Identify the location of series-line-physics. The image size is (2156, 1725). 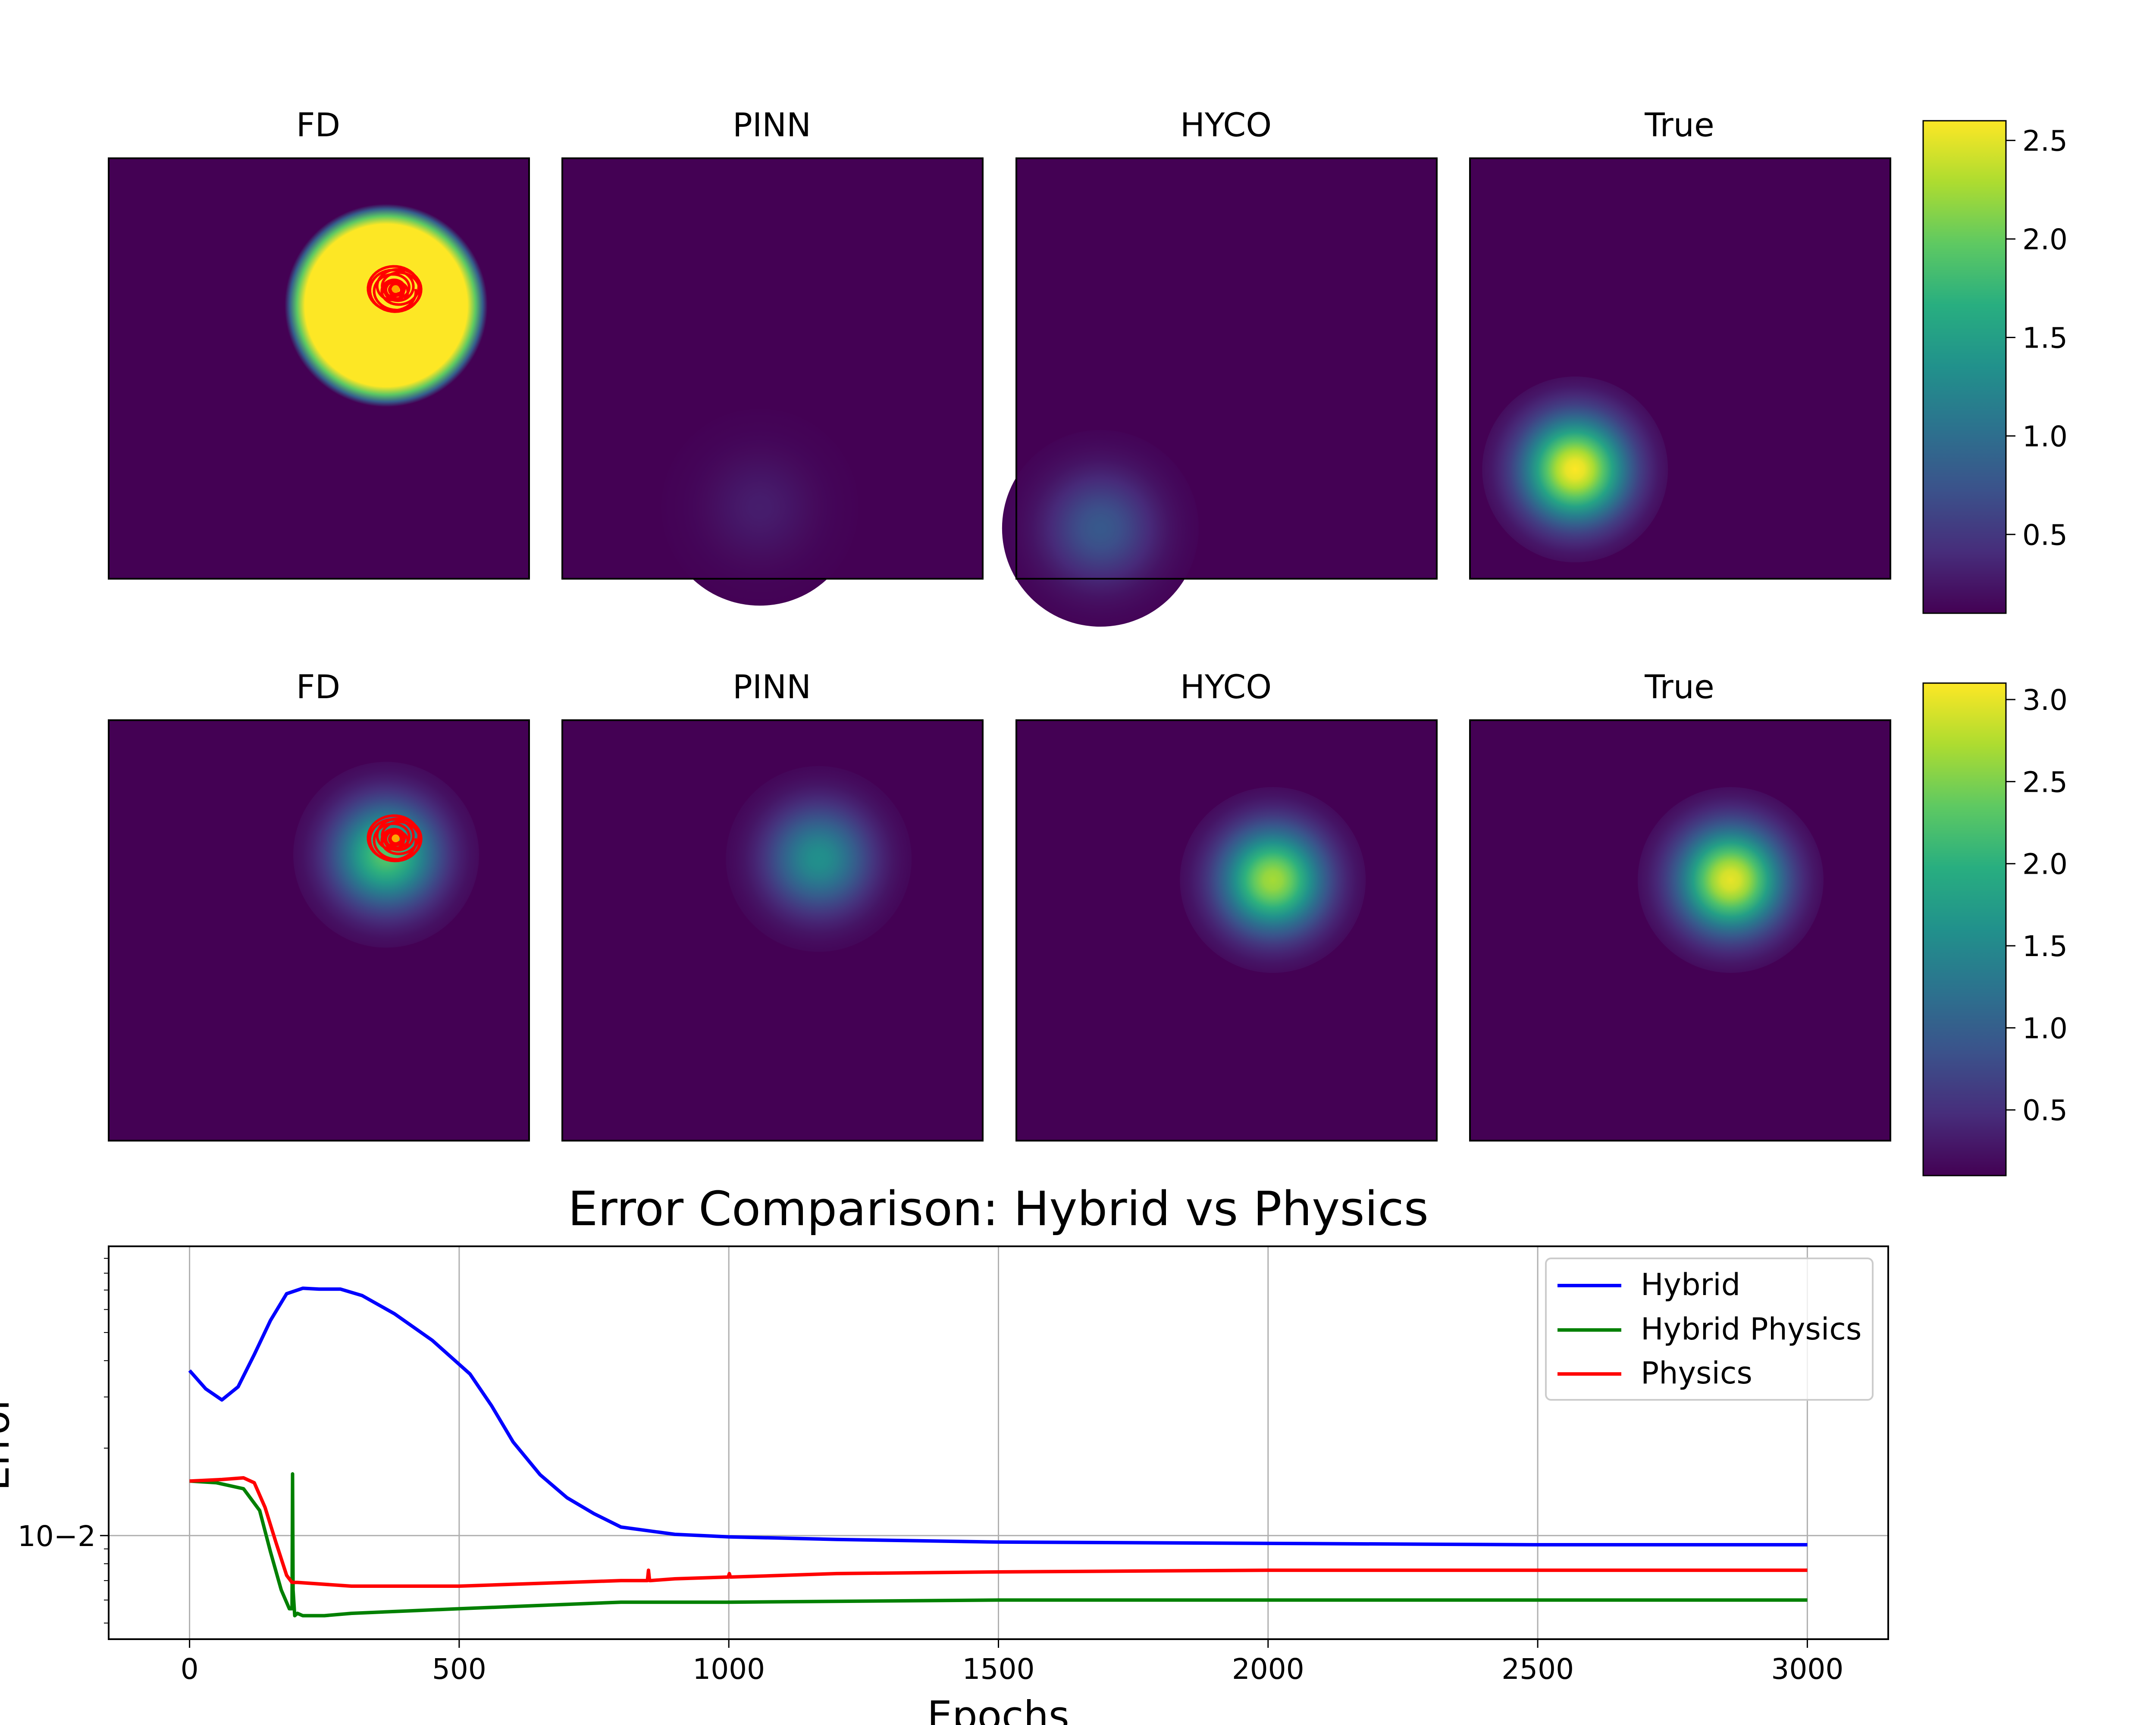
(998, 1532).